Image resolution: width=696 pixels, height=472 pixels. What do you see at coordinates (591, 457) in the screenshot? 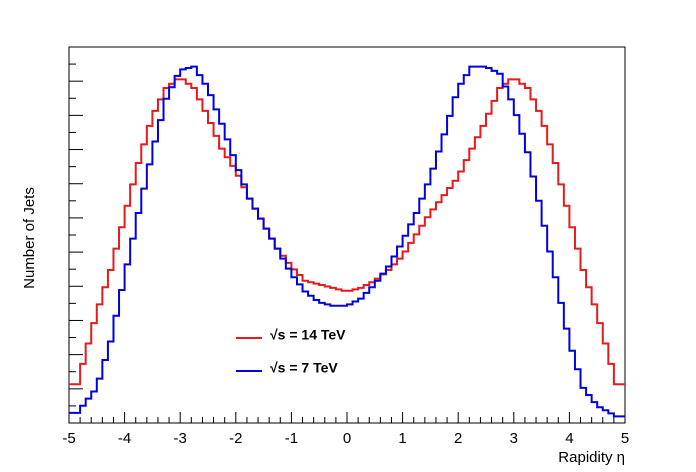
I see `x-axis-label: Rapidity η` at bounding box center [591, 457].